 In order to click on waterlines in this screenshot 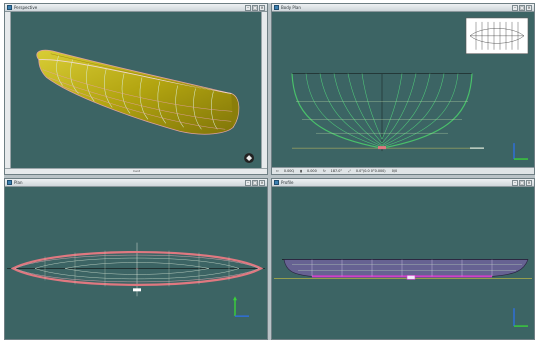, I will do `click(138, 99)`.